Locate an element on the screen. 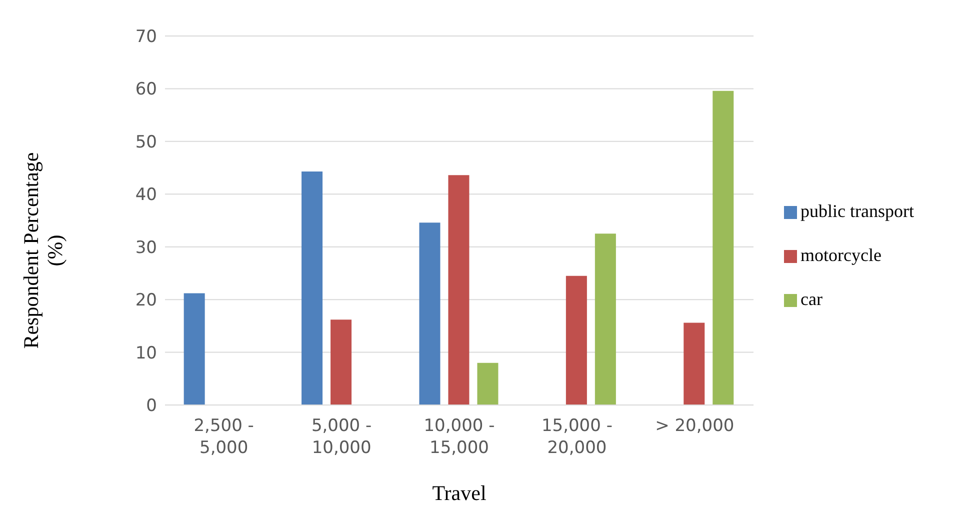 This screenshot has height=510, width=962. x-tick-label: 5,000 - 10,000 is located at coordinates (341, 437).